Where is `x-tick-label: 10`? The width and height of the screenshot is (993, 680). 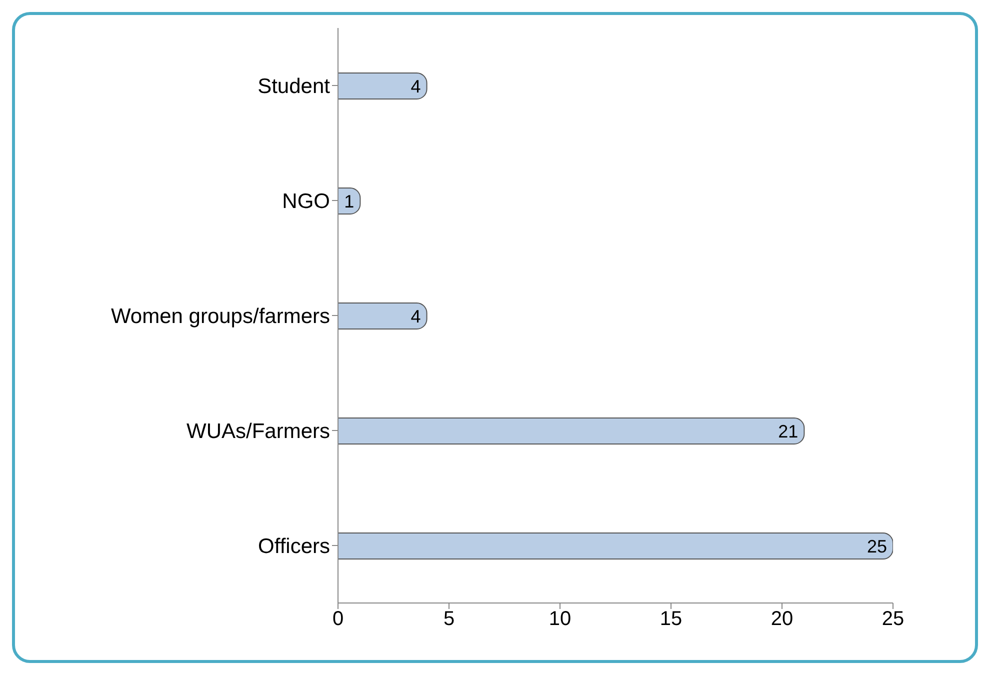
x-tick-label: 10 is located at coordinates (560, 619).